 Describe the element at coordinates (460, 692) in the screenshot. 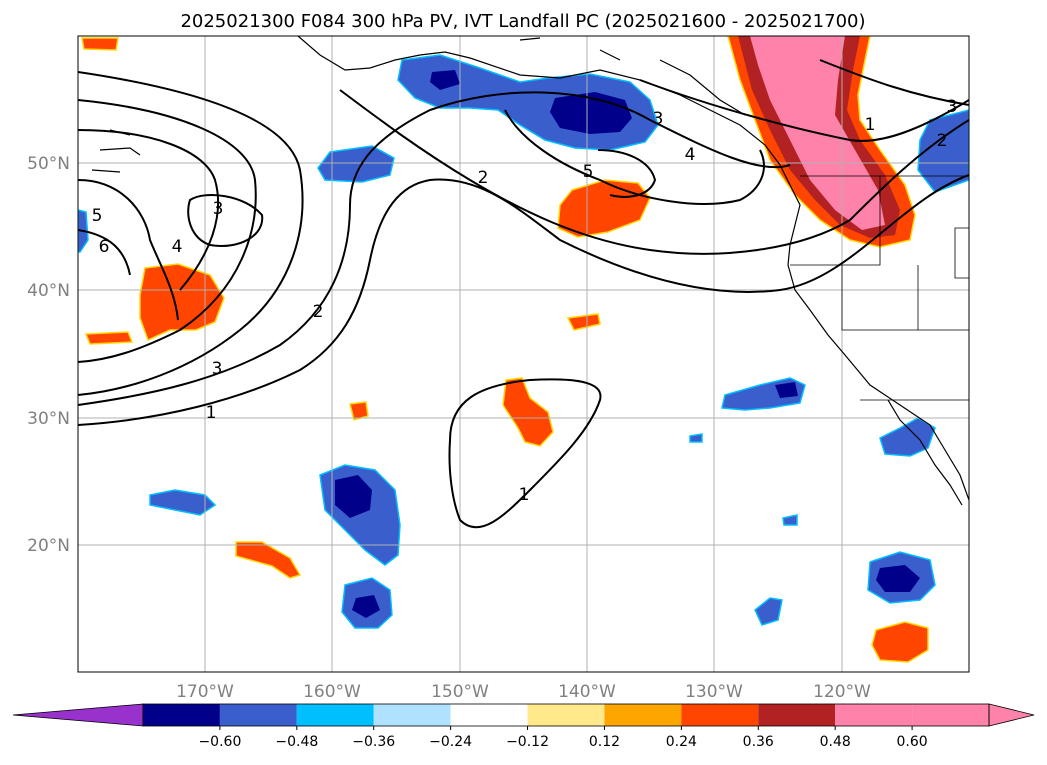

I see `lon-tick-label: 150°W` at that location.